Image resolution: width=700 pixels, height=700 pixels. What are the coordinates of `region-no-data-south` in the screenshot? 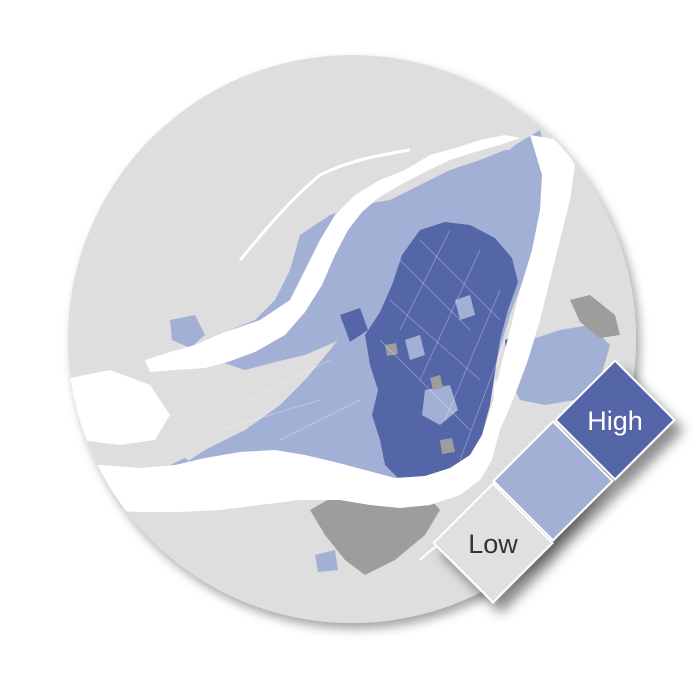 It's located at (375, 530).